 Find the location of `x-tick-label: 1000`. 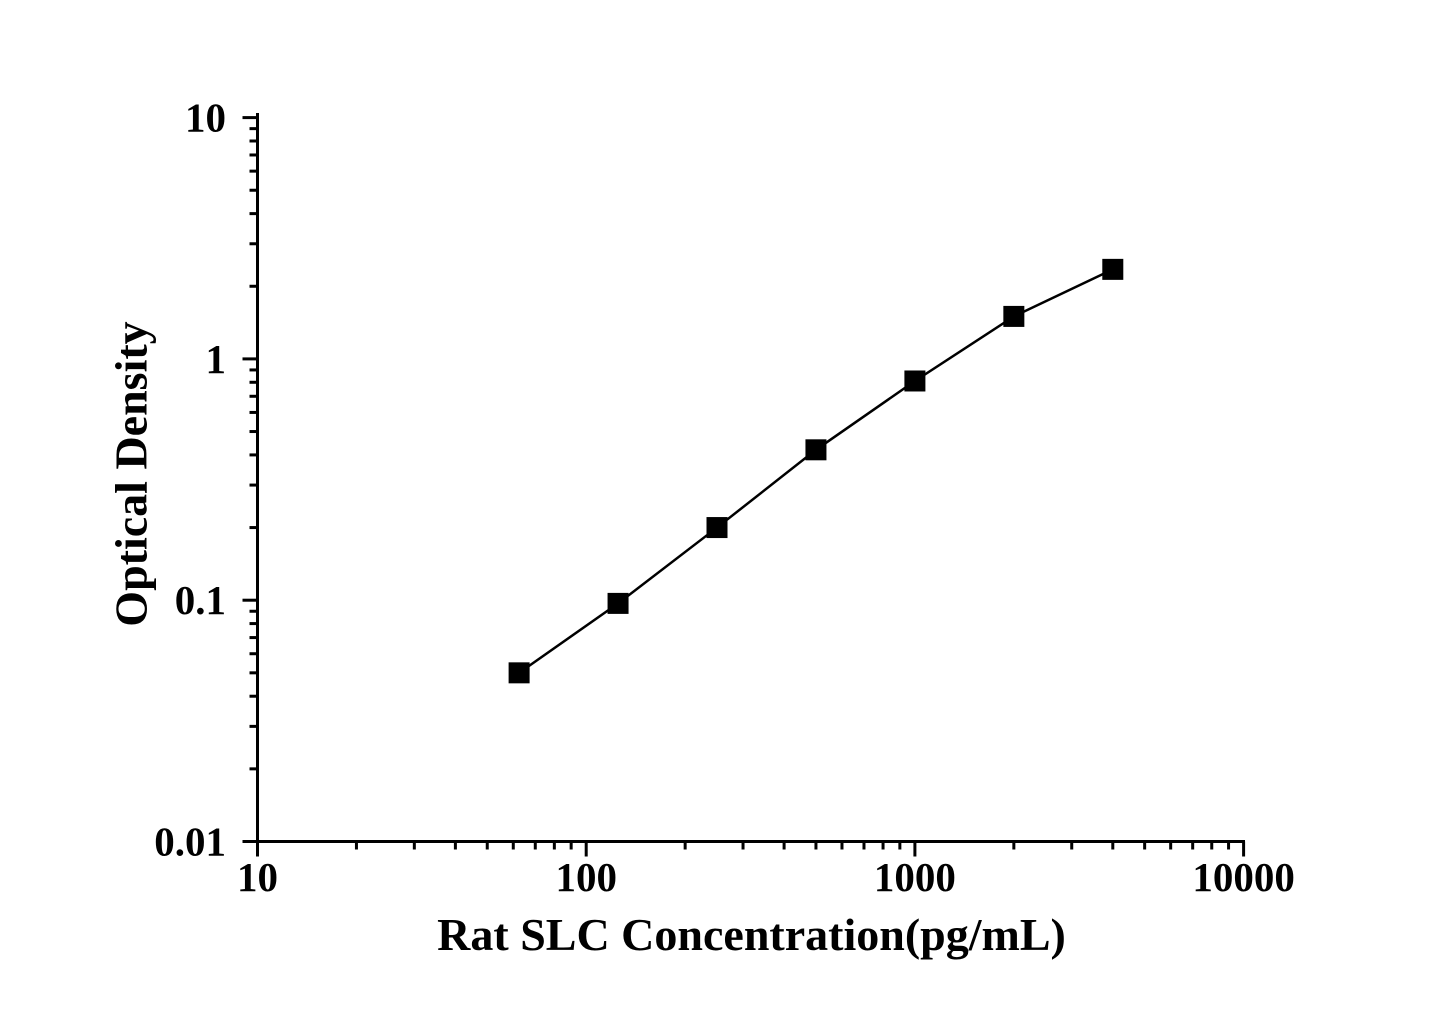

x-tick-label: 1000 is located at coordinates (915, 877).